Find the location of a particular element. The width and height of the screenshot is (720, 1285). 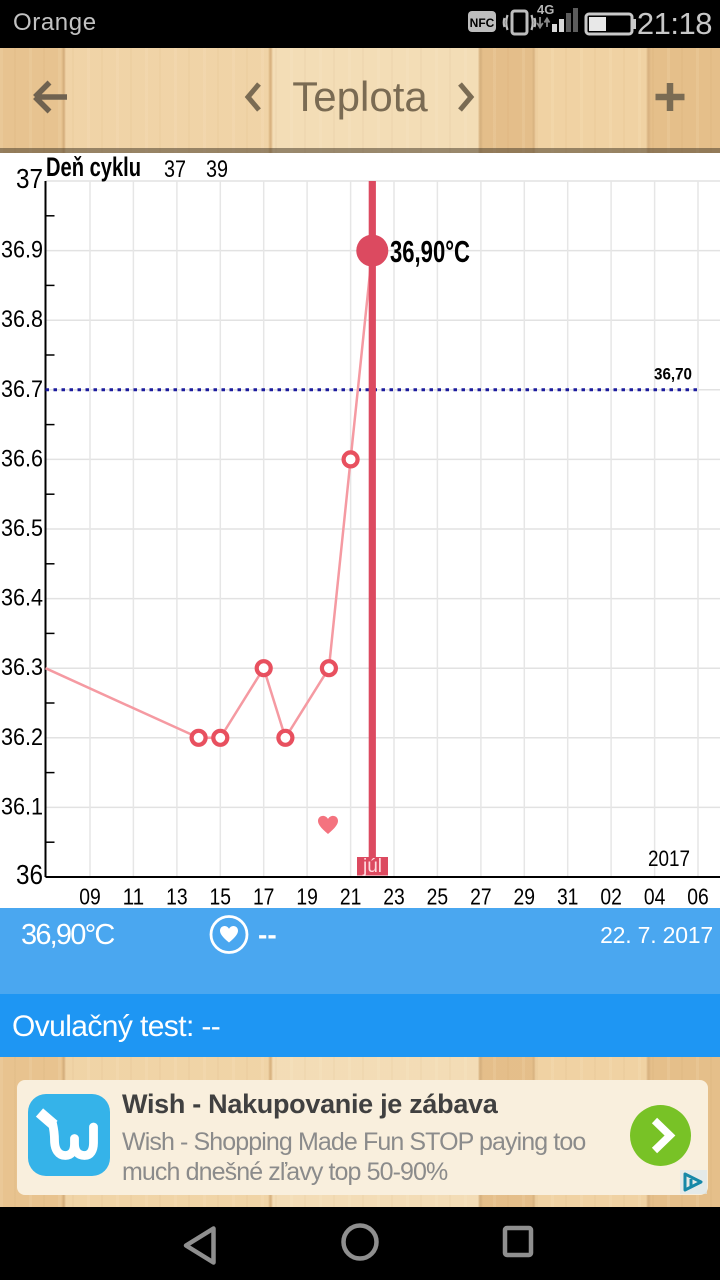

svg-text: 36.9 is located at coordinates (22, 250).